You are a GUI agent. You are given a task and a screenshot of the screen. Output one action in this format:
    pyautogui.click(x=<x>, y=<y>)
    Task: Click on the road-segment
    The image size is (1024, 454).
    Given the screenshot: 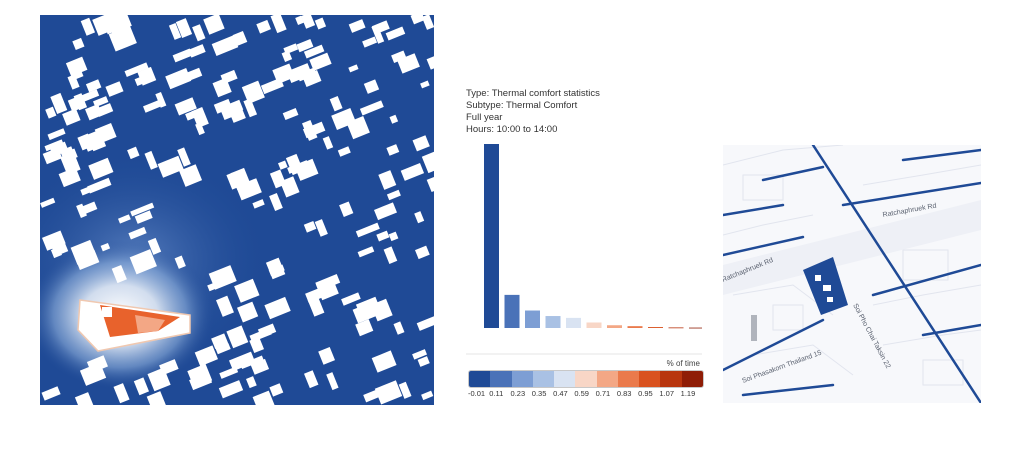 What is the action you would take?
    pyautogui.click(x=793, y=173)
    